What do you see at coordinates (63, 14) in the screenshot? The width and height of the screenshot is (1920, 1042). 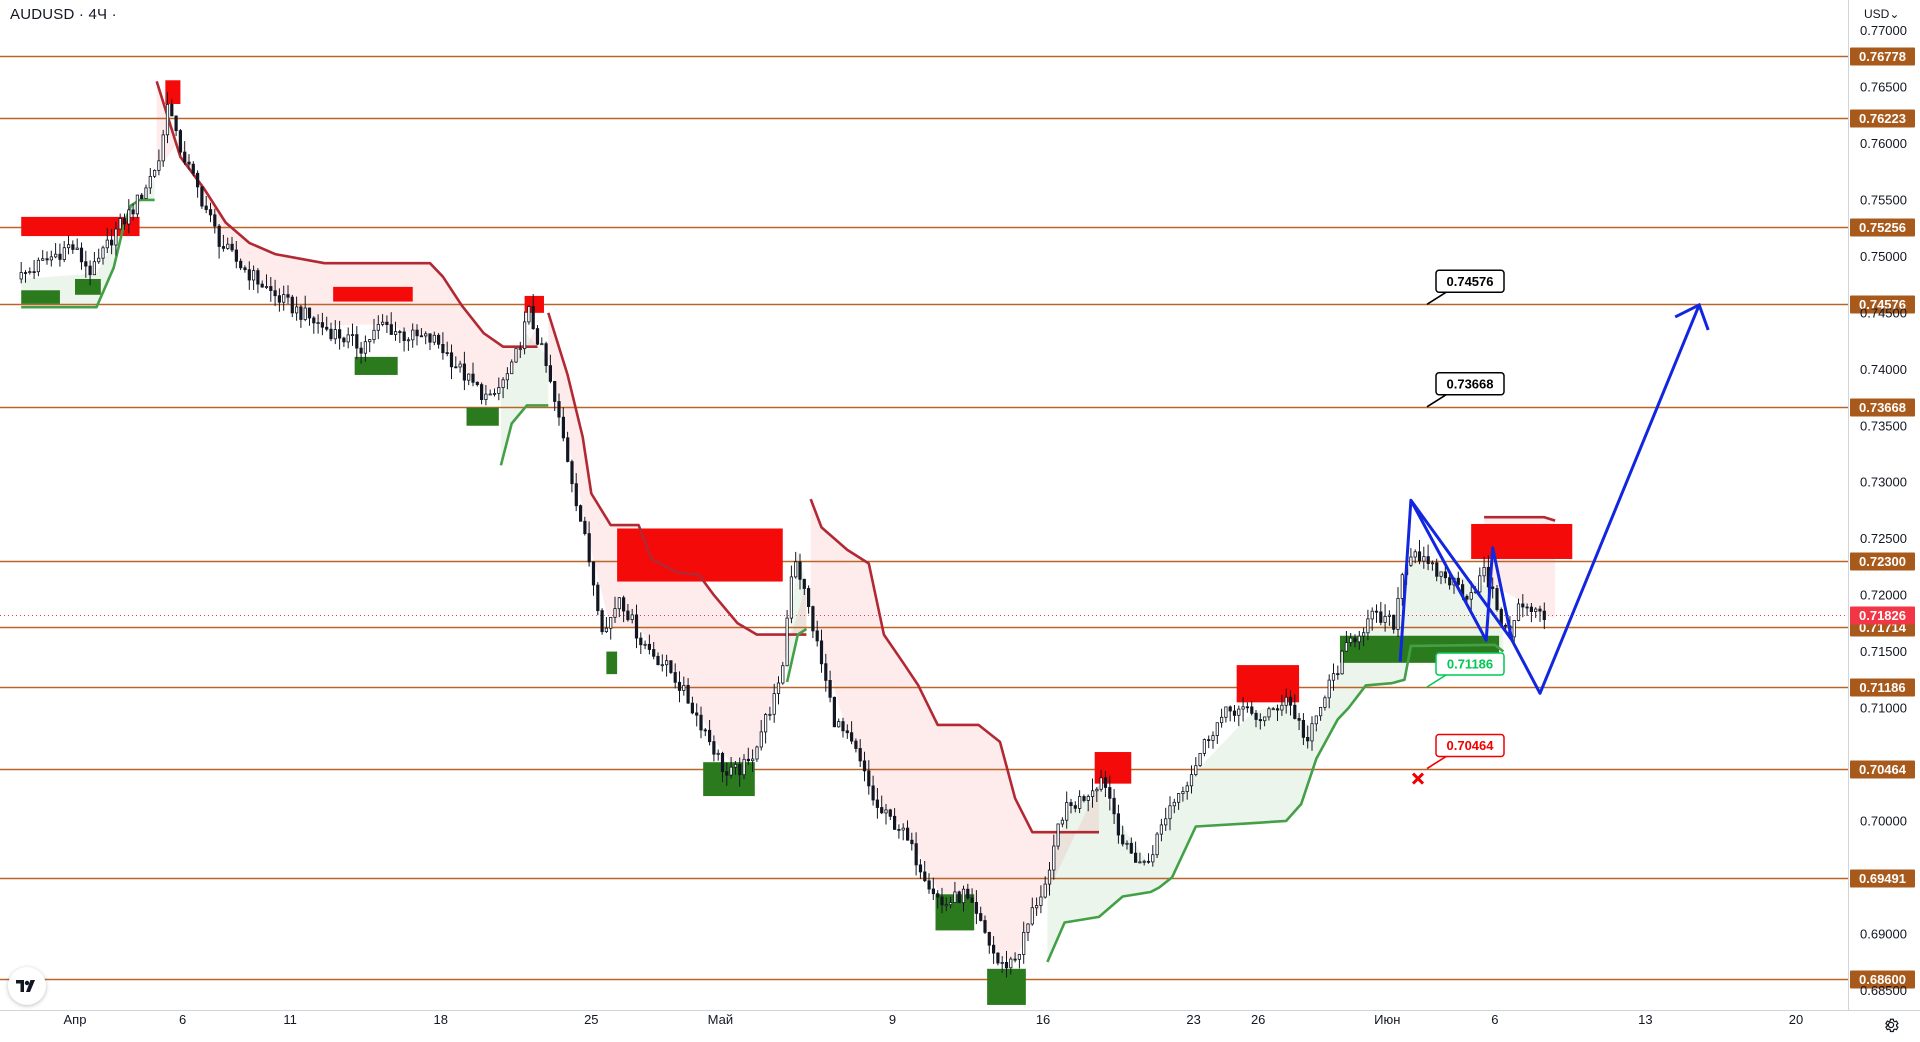 I see `symbol-title: AUDUSD · 4Ч ·` at bounding box center [63, 14].